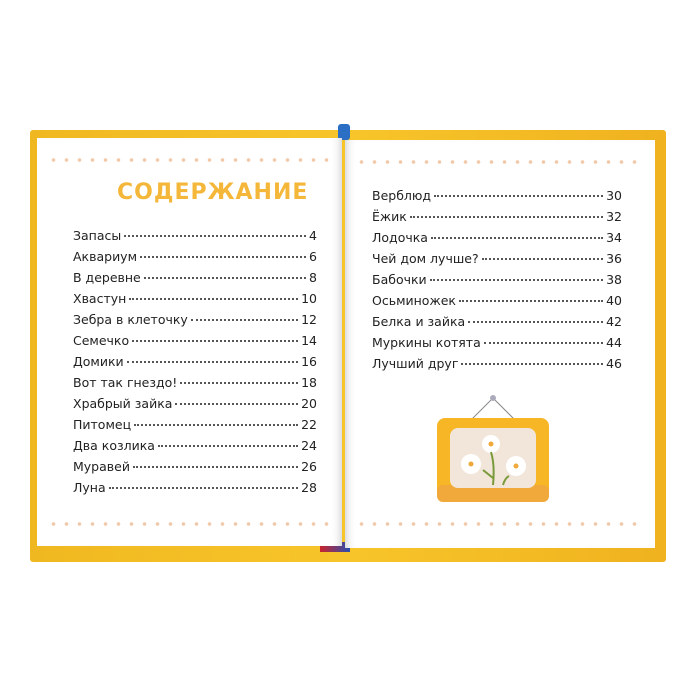  What do you see at coordinates (614, 258) in the screenshot?
I see `entry-page-number: 36` at bounding box center [614, 258].